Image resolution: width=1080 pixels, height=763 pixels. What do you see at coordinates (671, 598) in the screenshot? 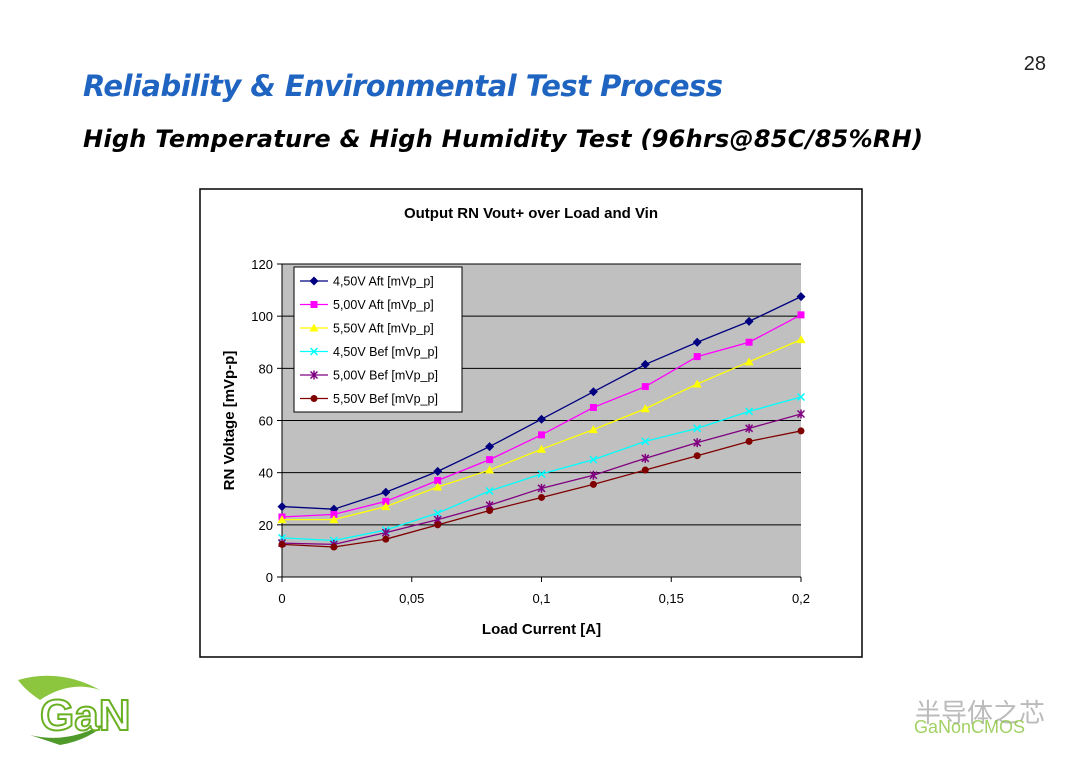
I see `x-tick-label: 0,15` at bounding box center [671, 598].